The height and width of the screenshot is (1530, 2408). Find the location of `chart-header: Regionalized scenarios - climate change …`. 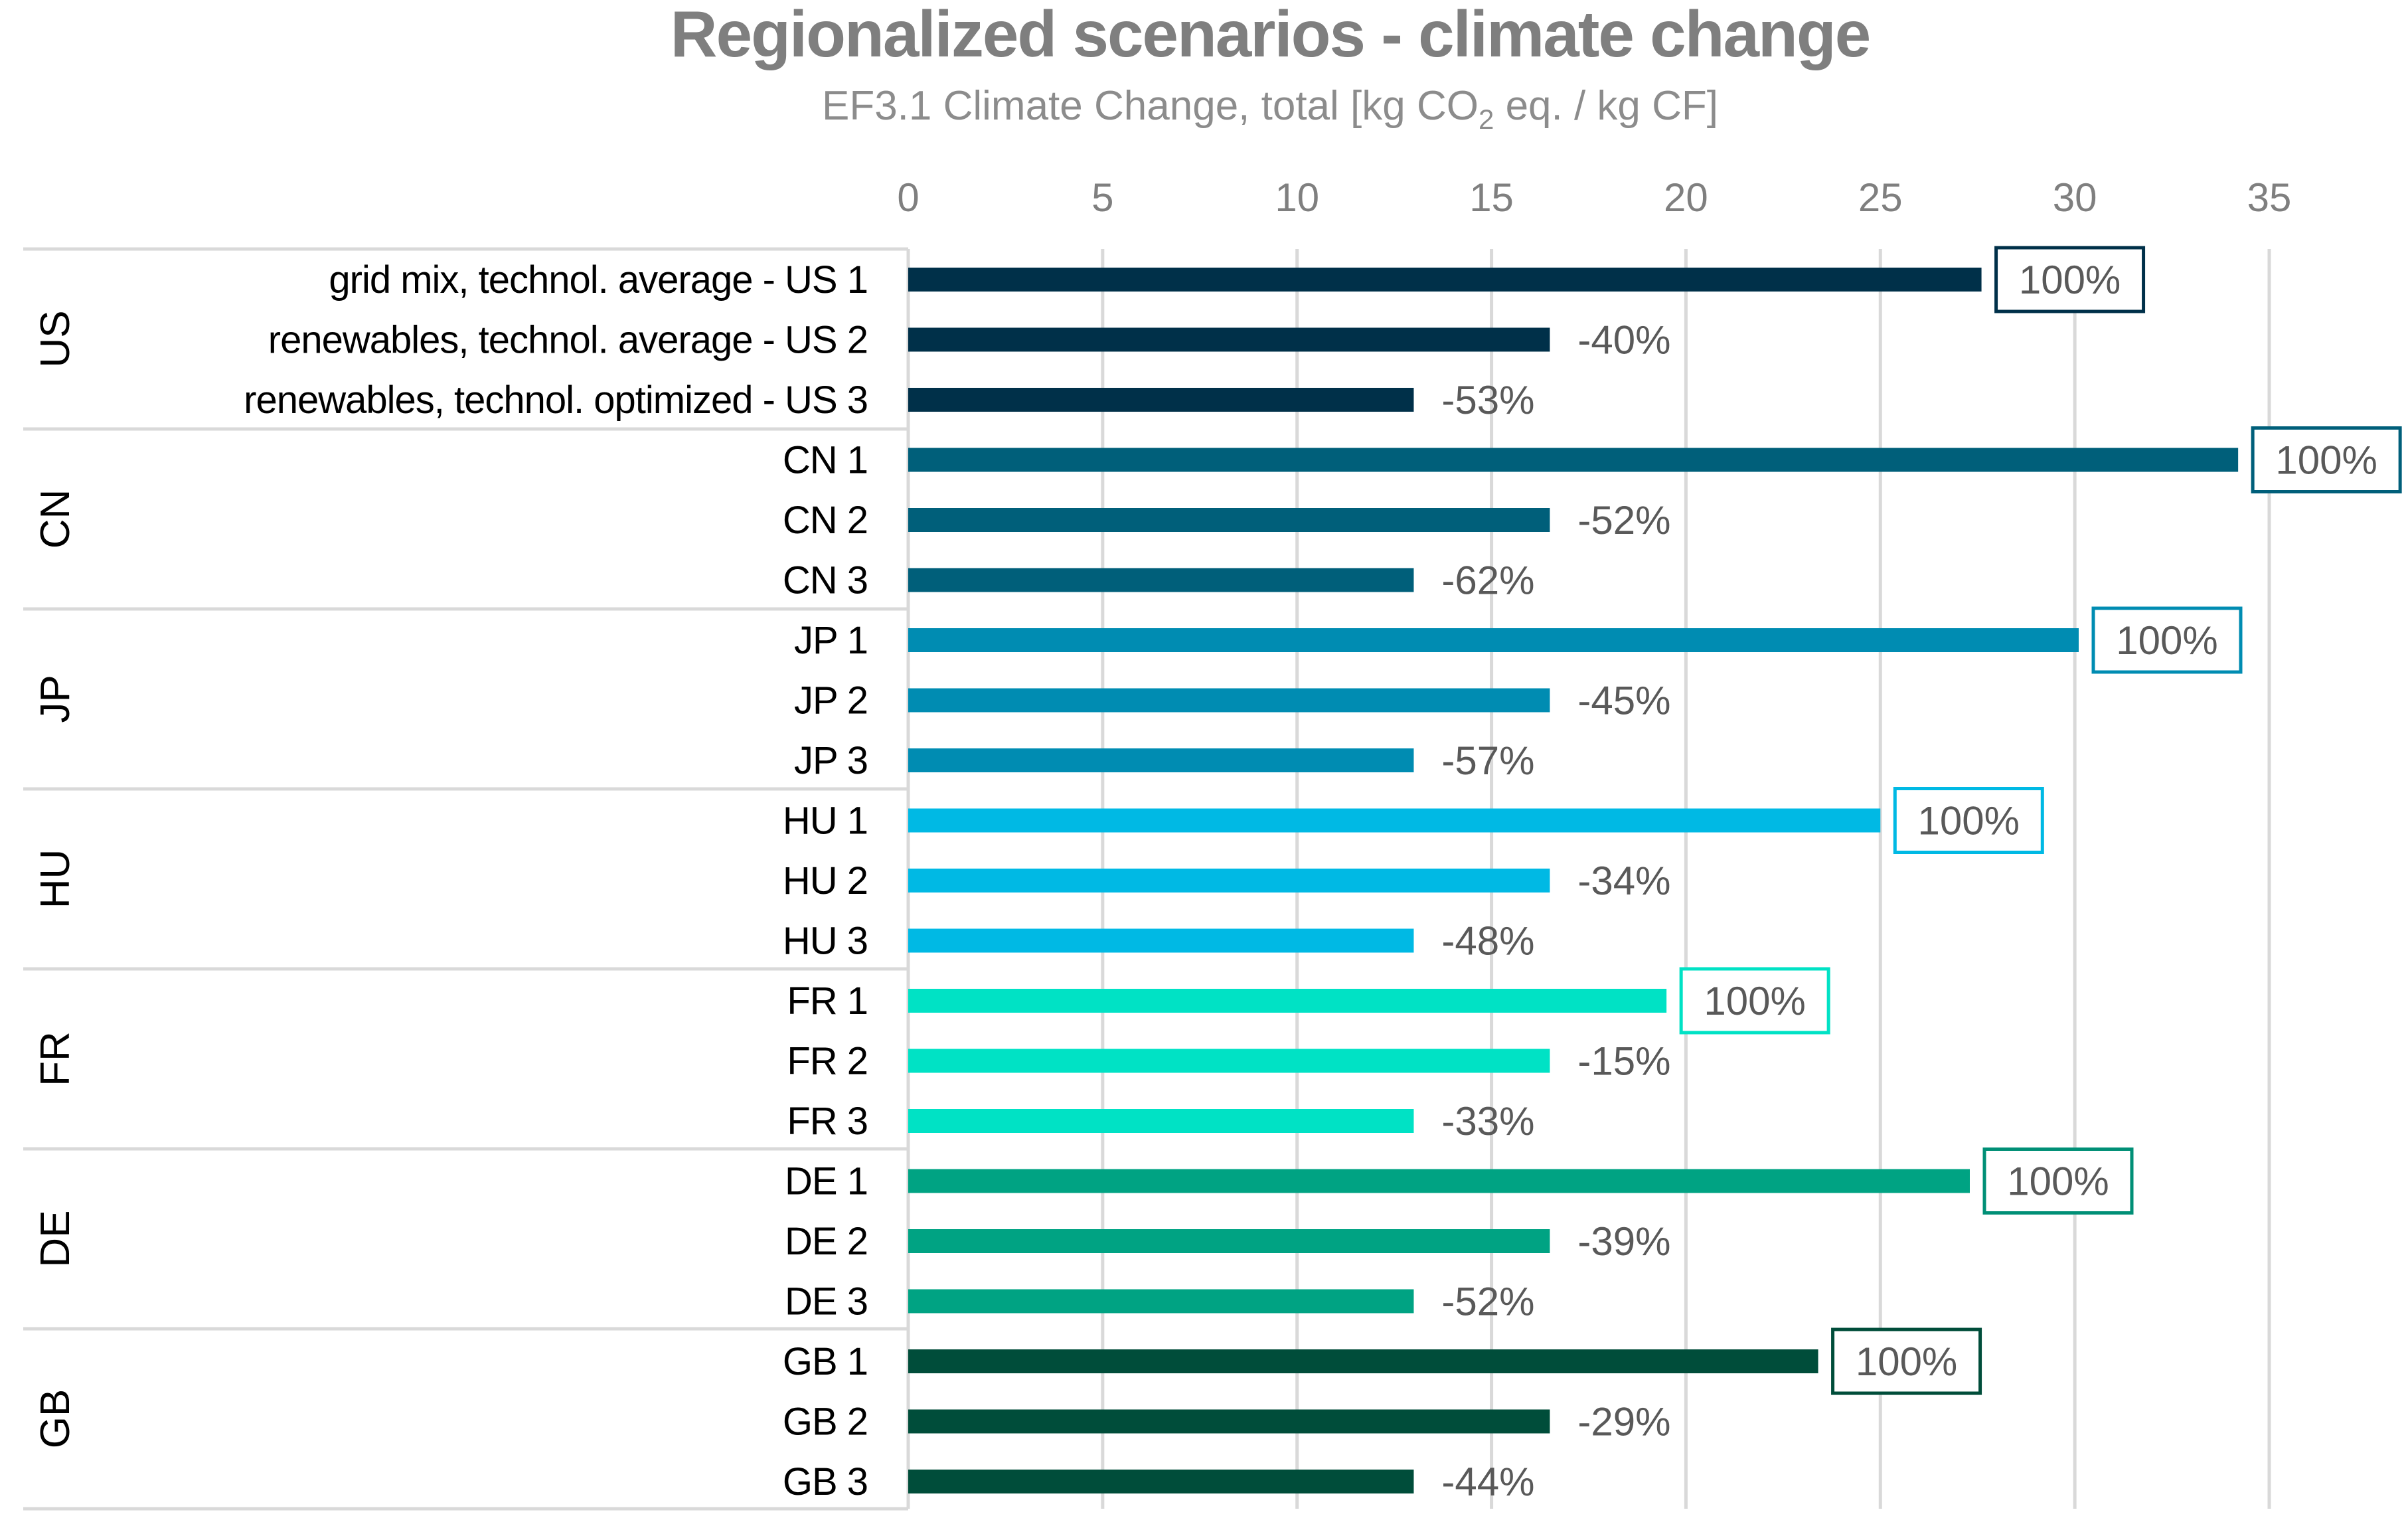

chart-header: Regionalized scenarios - climate change … is located at coordinates (1271, 67).